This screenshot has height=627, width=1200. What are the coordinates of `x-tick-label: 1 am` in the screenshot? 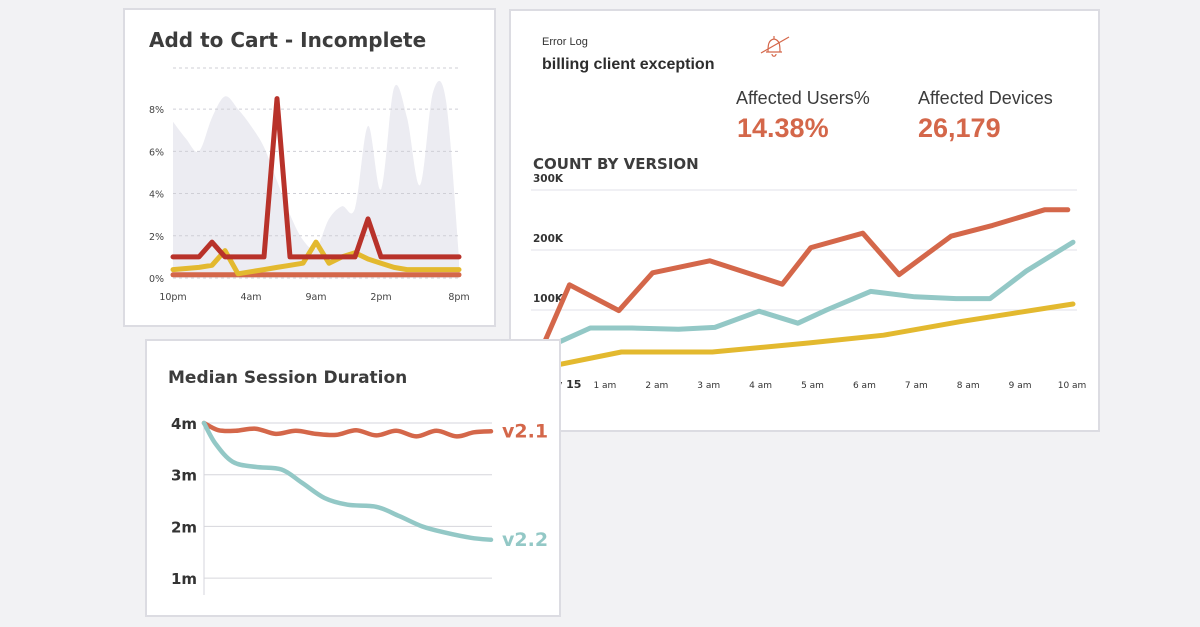 It's located at (604, 386).